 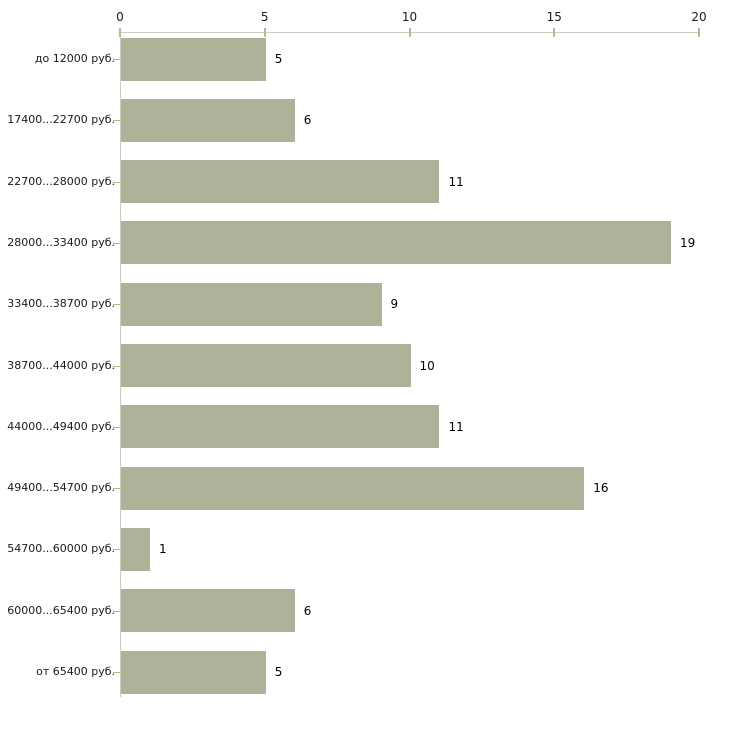 I want to click on category-label: 44000...49400 руб., so click(x=61, y=426).